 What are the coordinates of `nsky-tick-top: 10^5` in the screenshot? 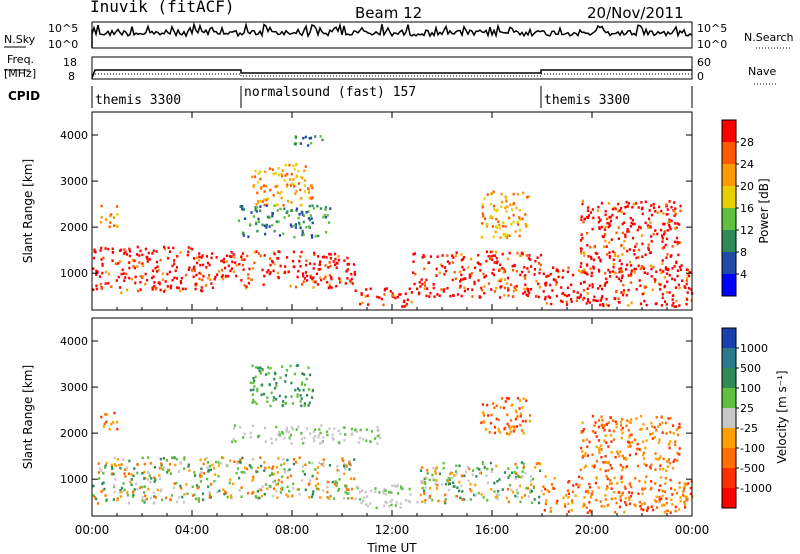 It's located at (63, 28).